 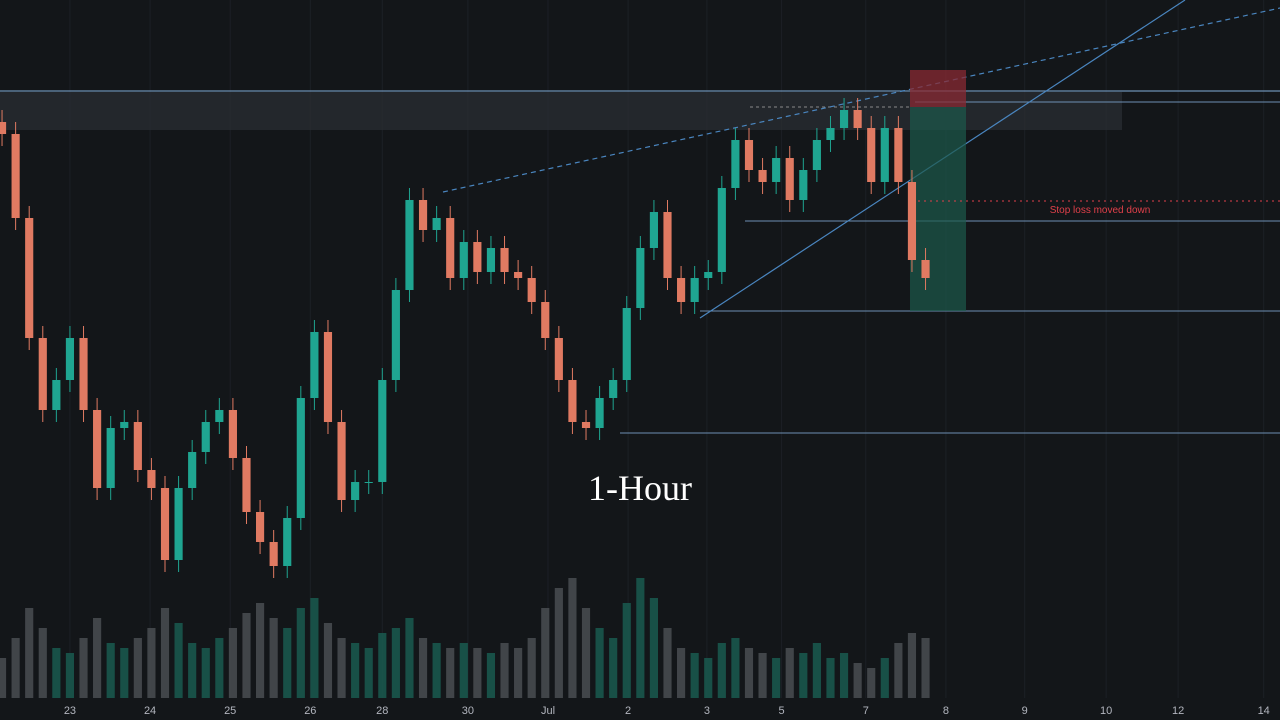 I want to click on x-tick-label: 10, so click(x=1106, y=711).